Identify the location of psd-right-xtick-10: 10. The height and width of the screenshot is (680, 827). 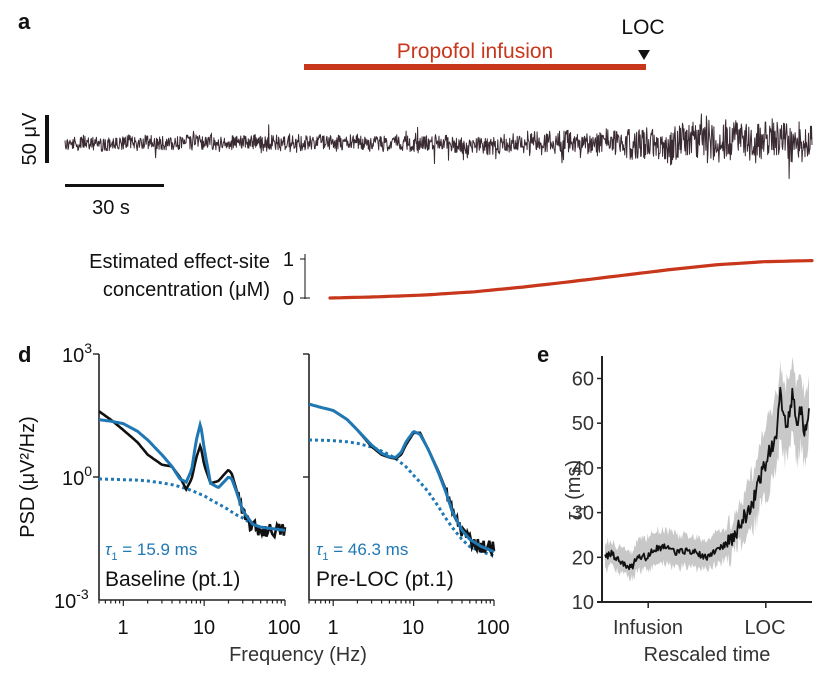
(413, 628).